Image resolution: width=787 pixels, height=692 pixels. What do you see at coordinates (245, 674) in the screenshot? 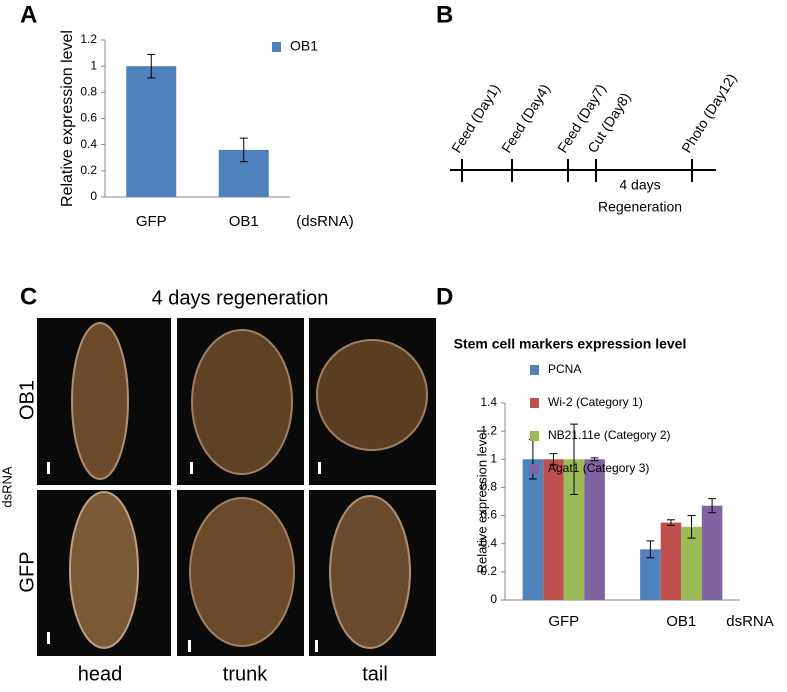
I see `column-label: trunk` at bounding box center [245, 674].